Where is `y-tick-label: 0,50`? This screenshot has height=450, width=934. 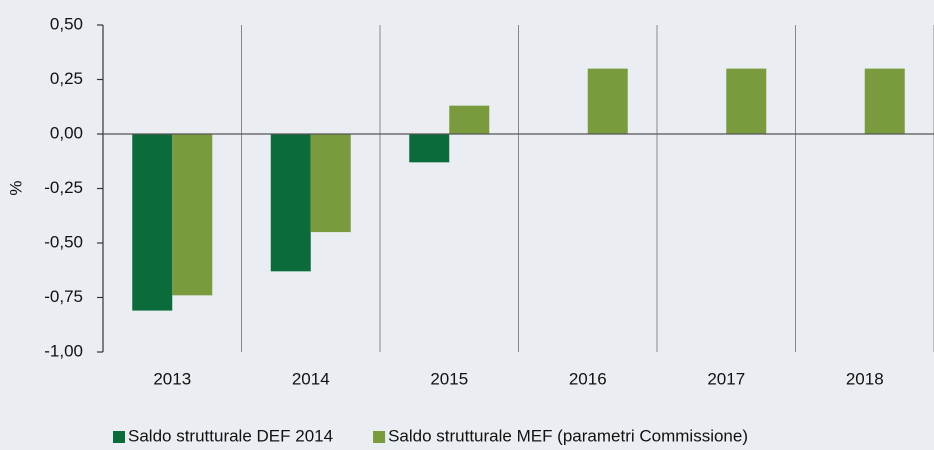 y-tick-label: 0,50 is located at coordinates (66, 23).